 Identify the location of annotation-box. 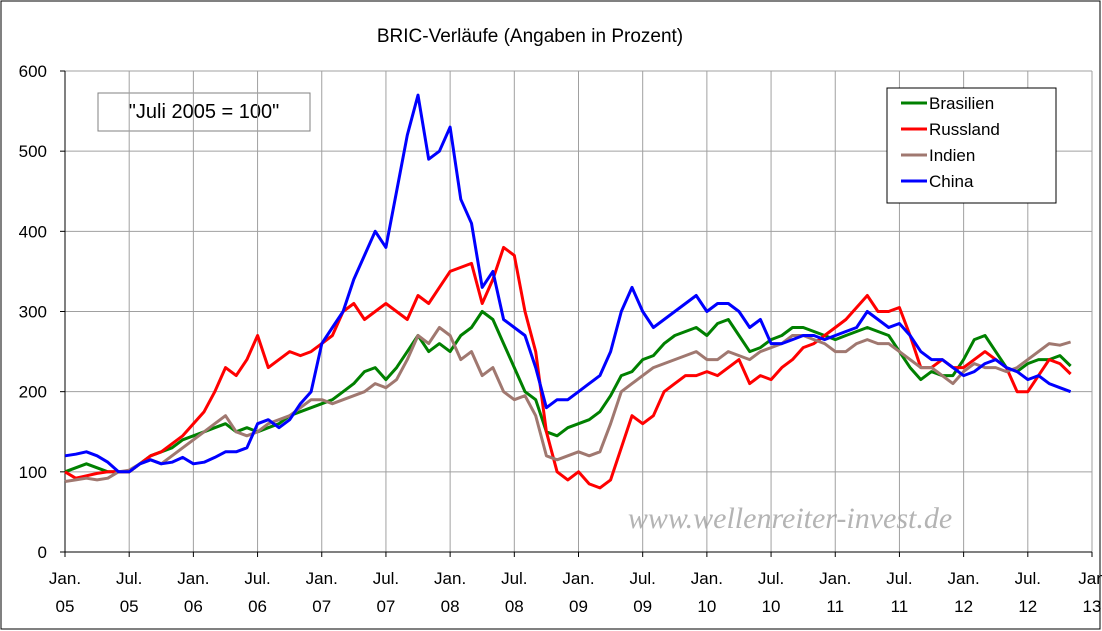
(204, 112).